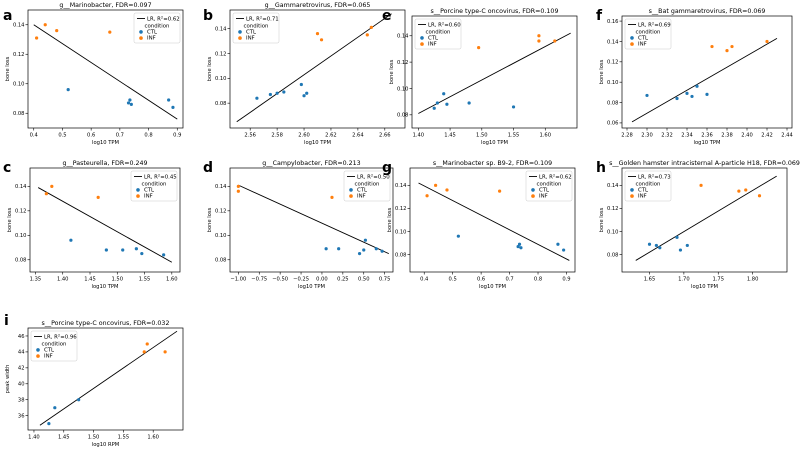 The image size is (800, 452). Describe the element at coordinates (545, 136) in the screenshot. I see `x-tick-label: 1.60` at that location.